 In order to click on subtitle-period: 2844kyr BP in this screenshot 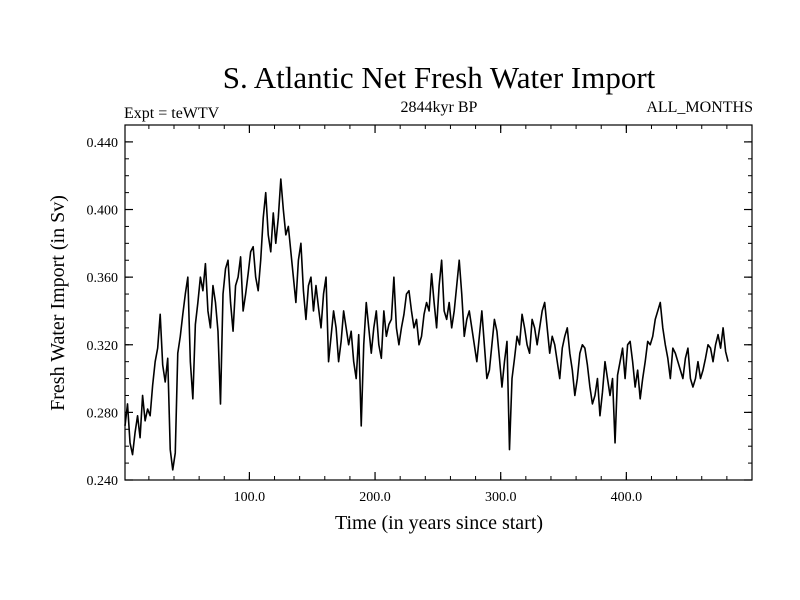, I will do `click(439, 107)`.